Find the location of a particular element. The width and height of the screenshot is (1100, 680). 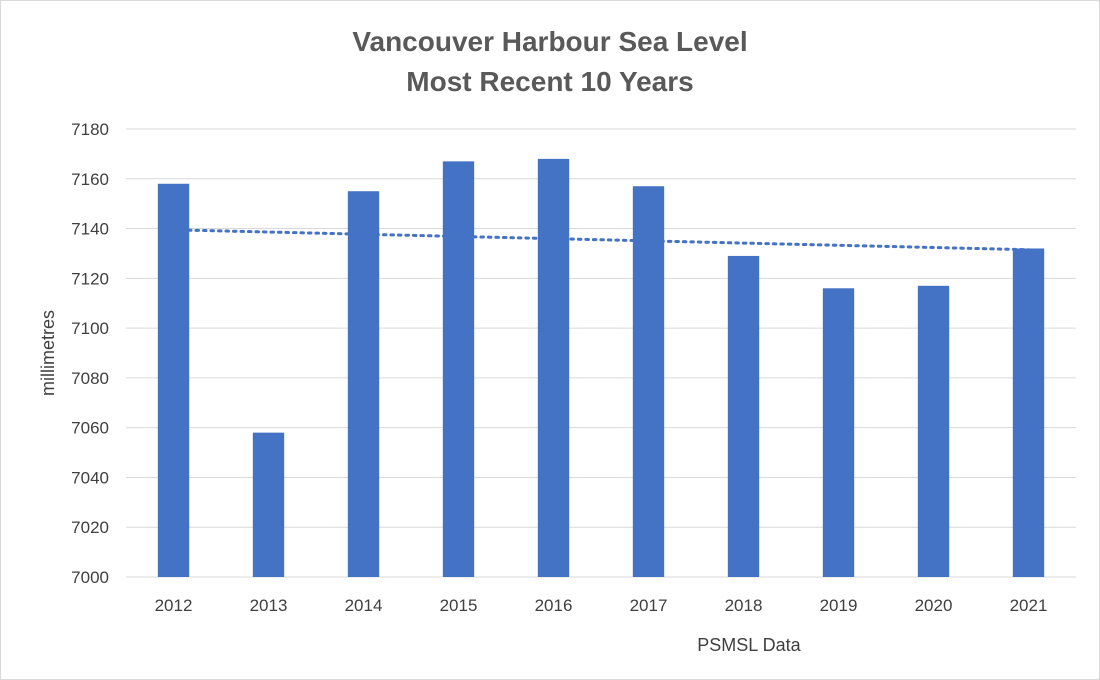

y-tick-label: 7180 is located at coordinates (90, 129).